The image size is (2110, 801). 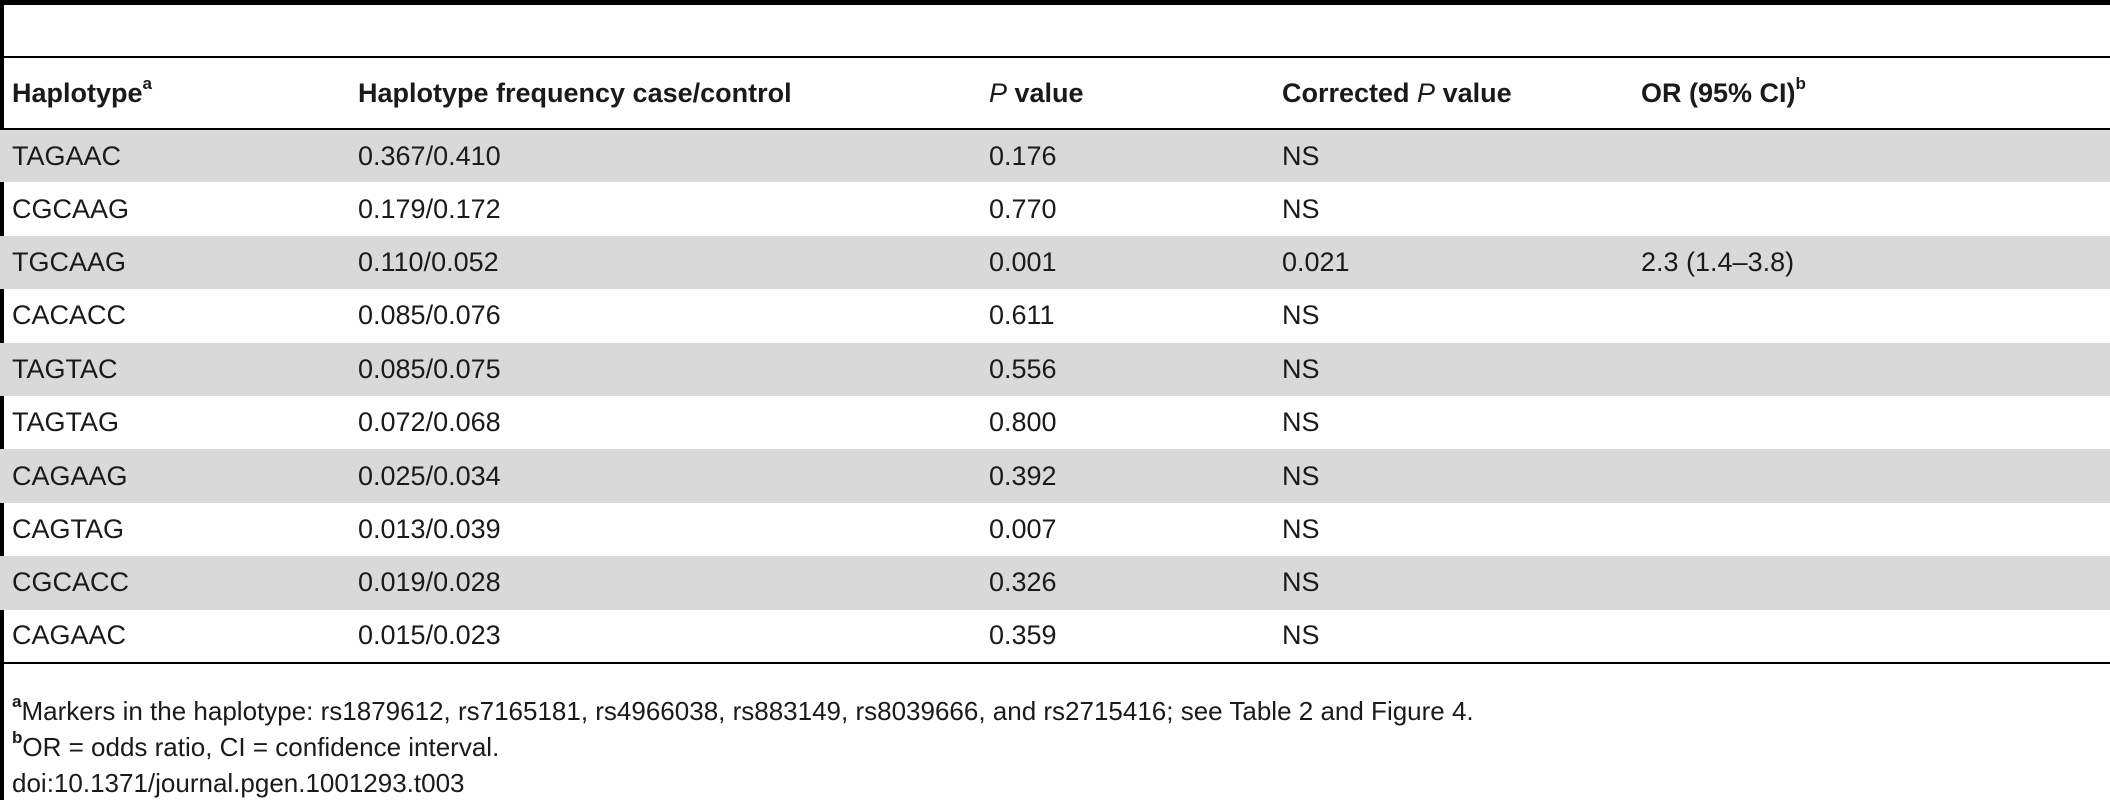 I want to click on cell-p-value: 0.611, so click(x=1022, y=315).